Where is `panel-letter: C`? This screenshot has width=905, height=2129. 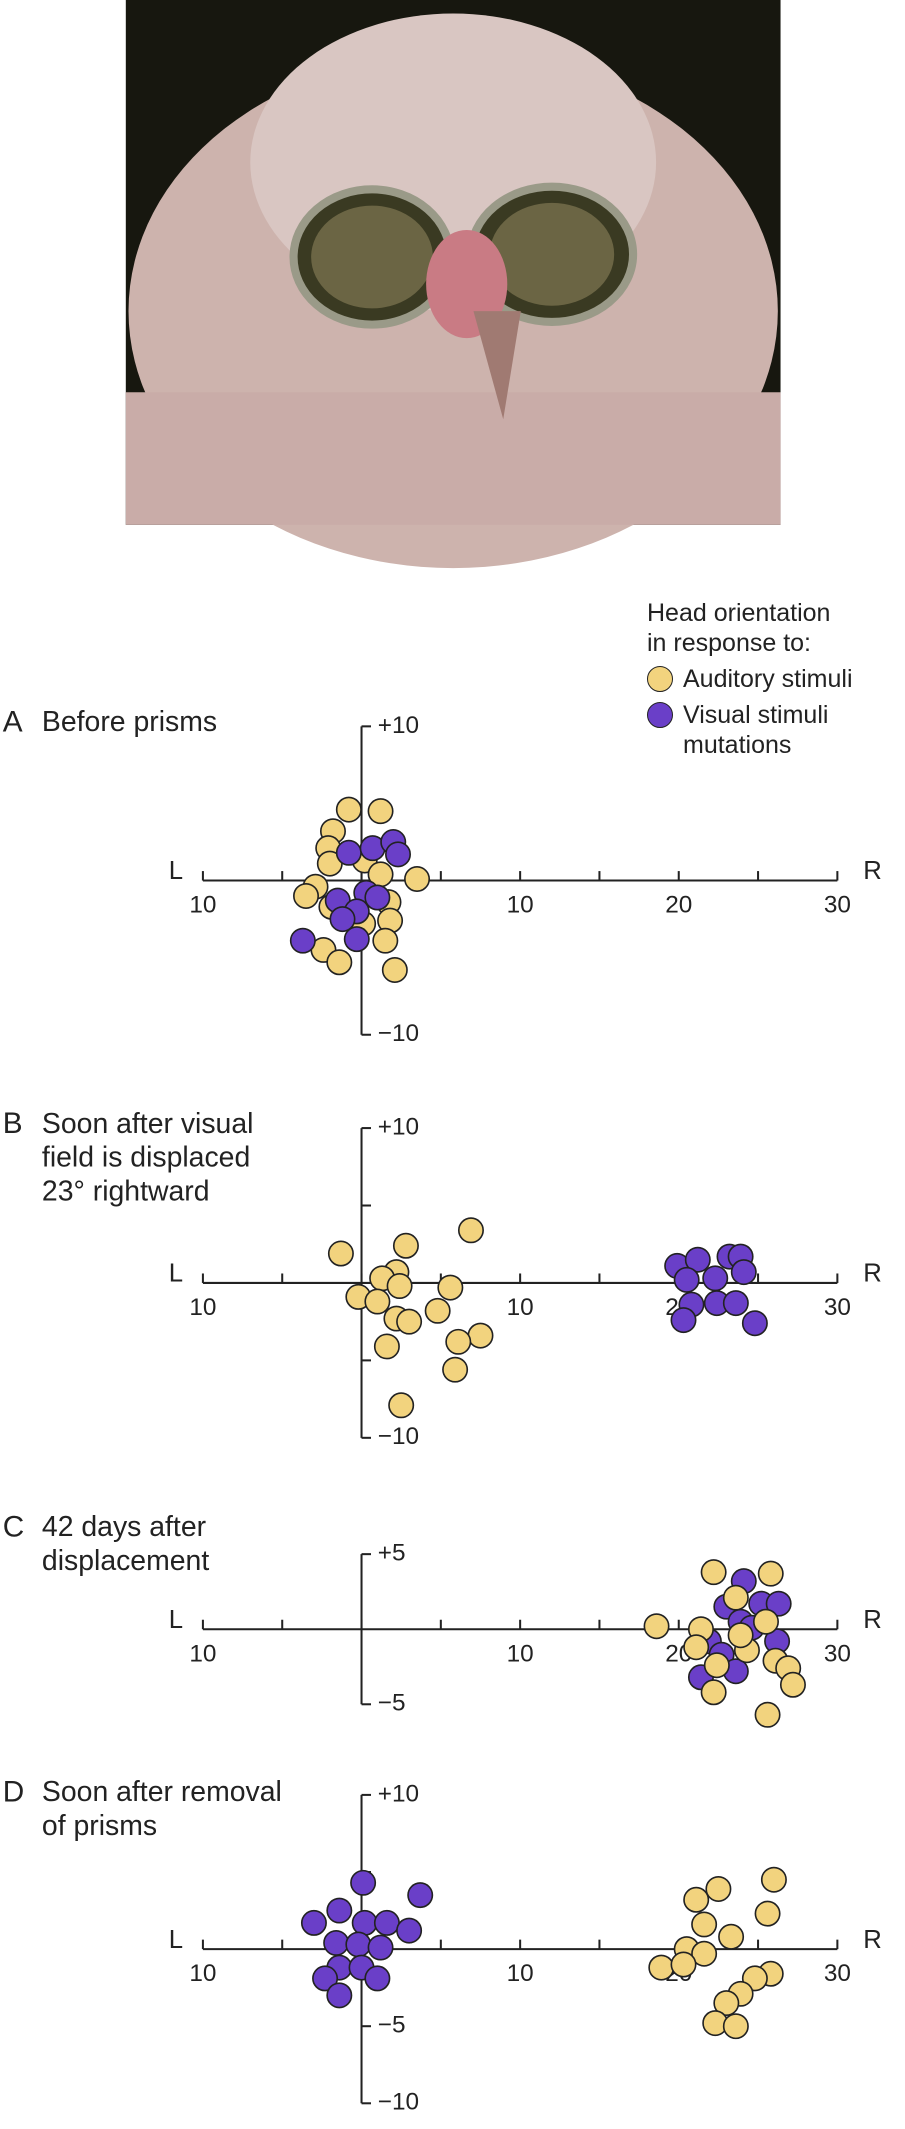
panel-letter: C is located at coordinates (14, 1526).